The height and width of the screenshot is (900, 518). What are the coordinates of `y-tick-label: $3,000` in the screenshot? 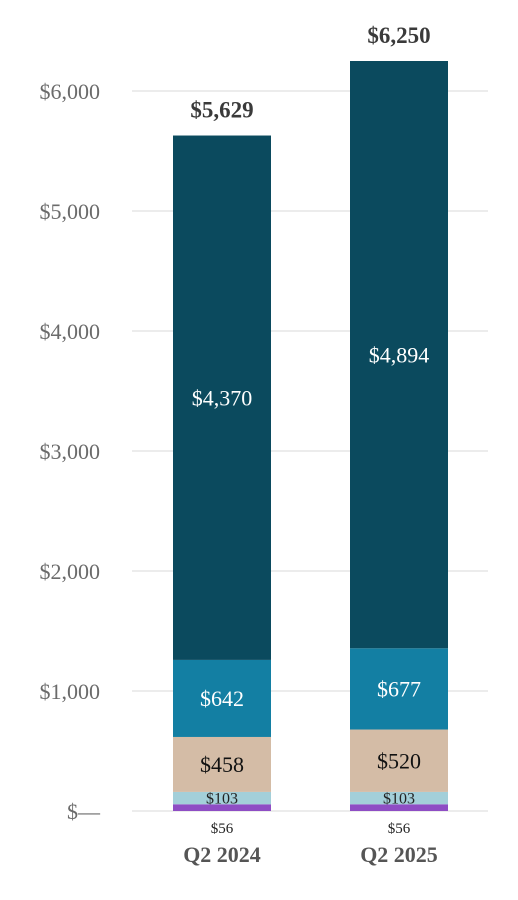 It's located at (70, 451).